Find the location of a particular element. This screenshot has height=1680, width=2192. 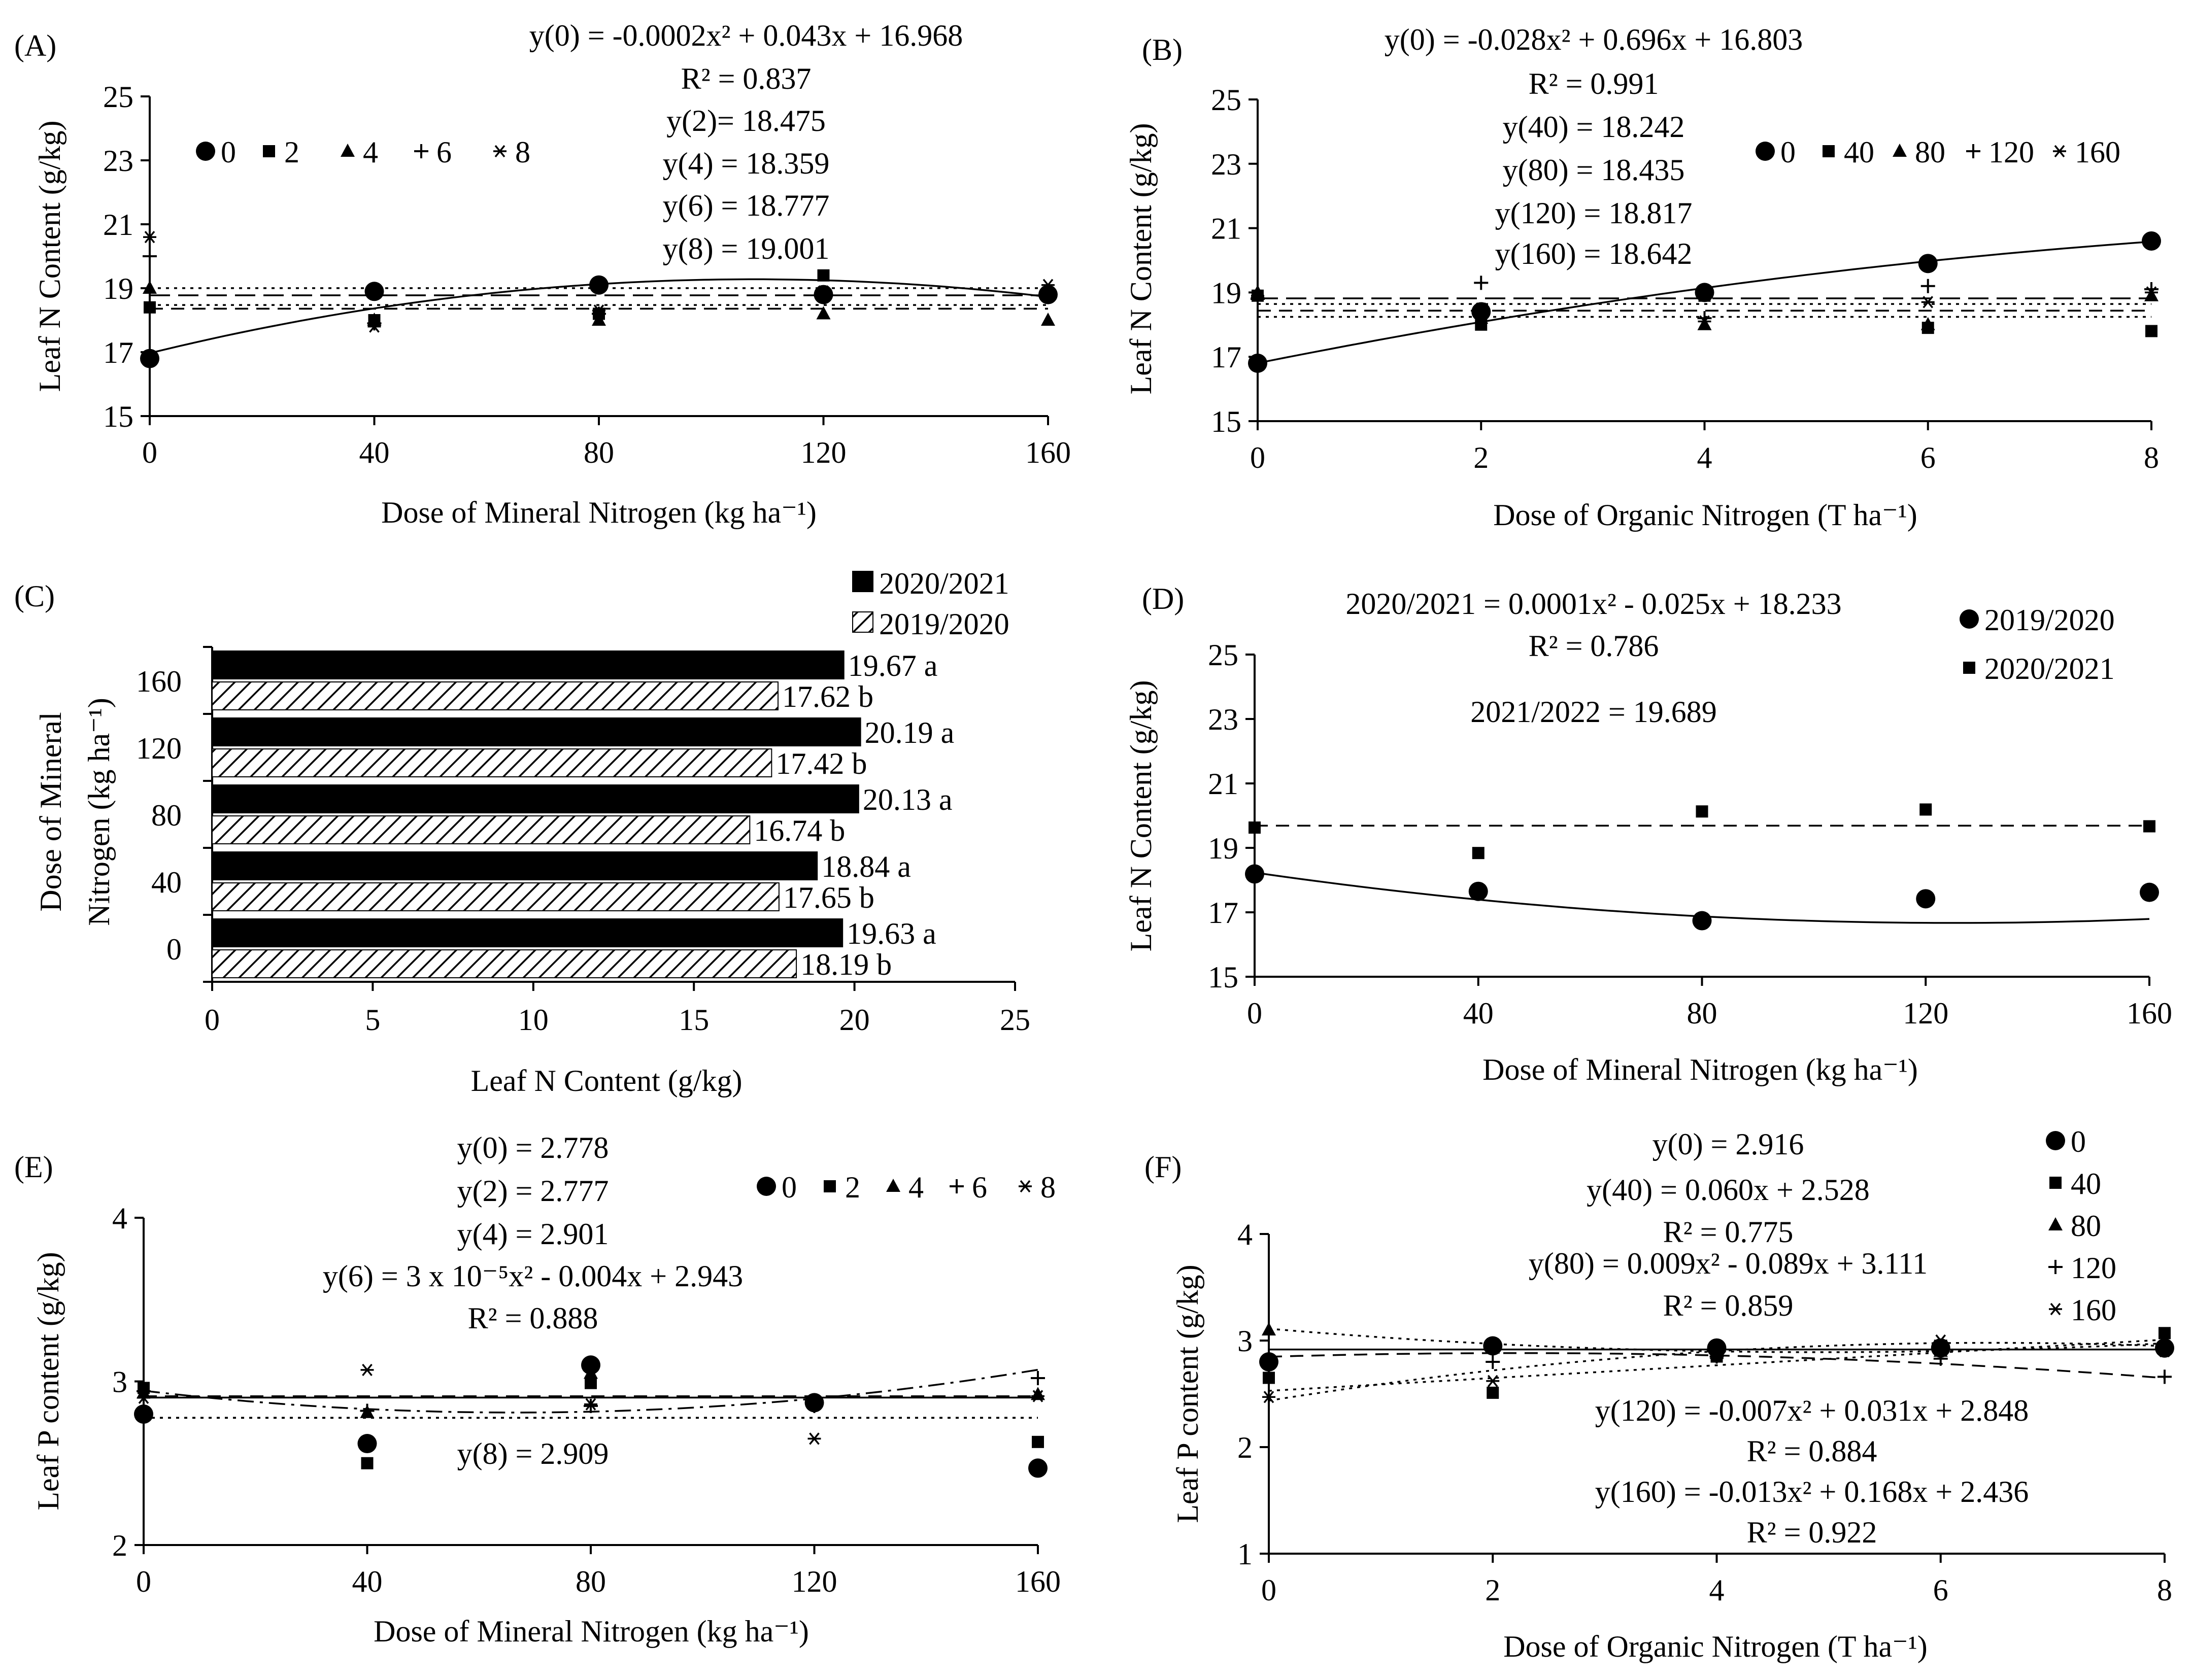

legend: 2020/2021 2019/2020 is located at coordinates (930, 604).